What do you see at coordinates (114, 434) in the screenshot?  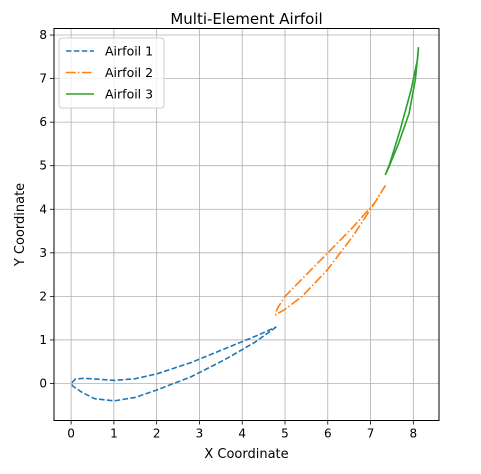 I see `x-tick-label: 1` at bounding box center [114, 434].